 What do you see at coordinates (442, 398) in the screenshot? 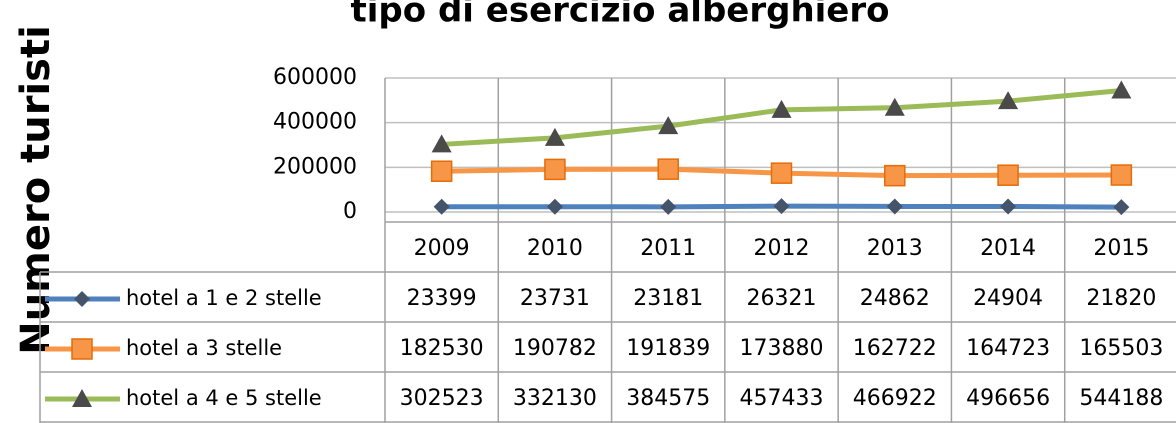
I see `table-value: 302523` at bounding box center [442, 398].